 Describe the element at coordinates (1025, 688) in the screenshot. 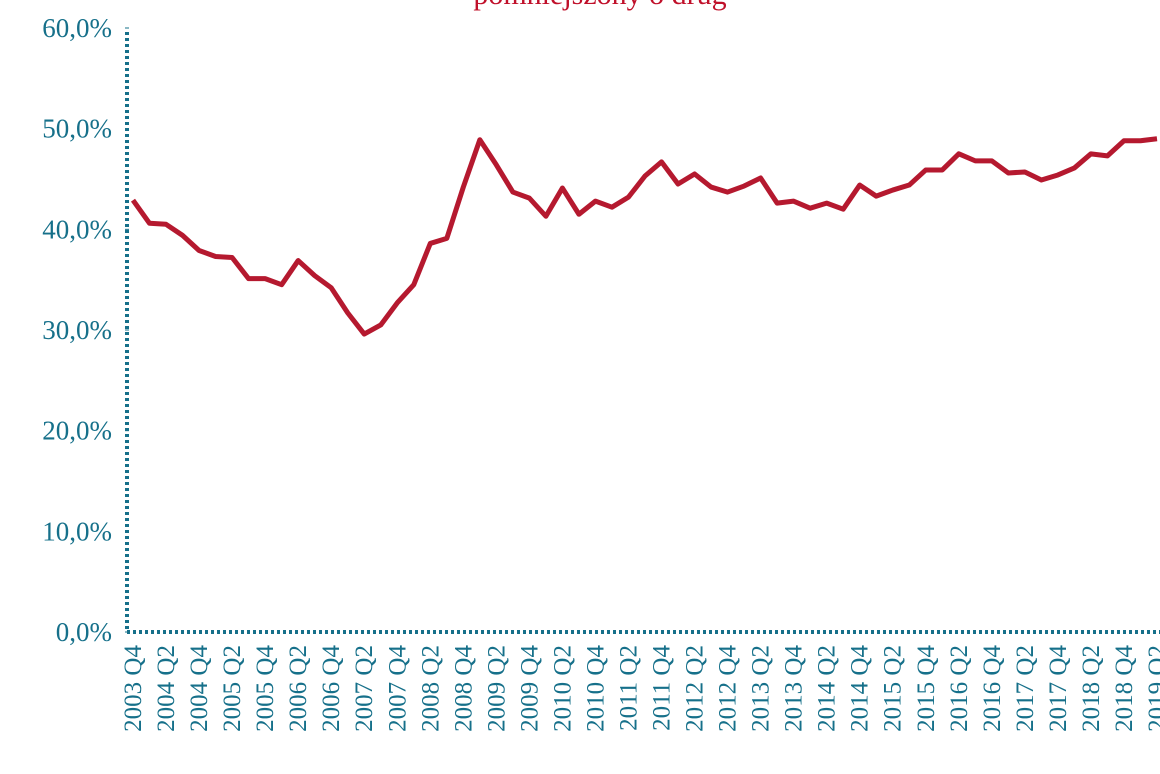

I see `x-tick-label: 2017 Q2` at that location.